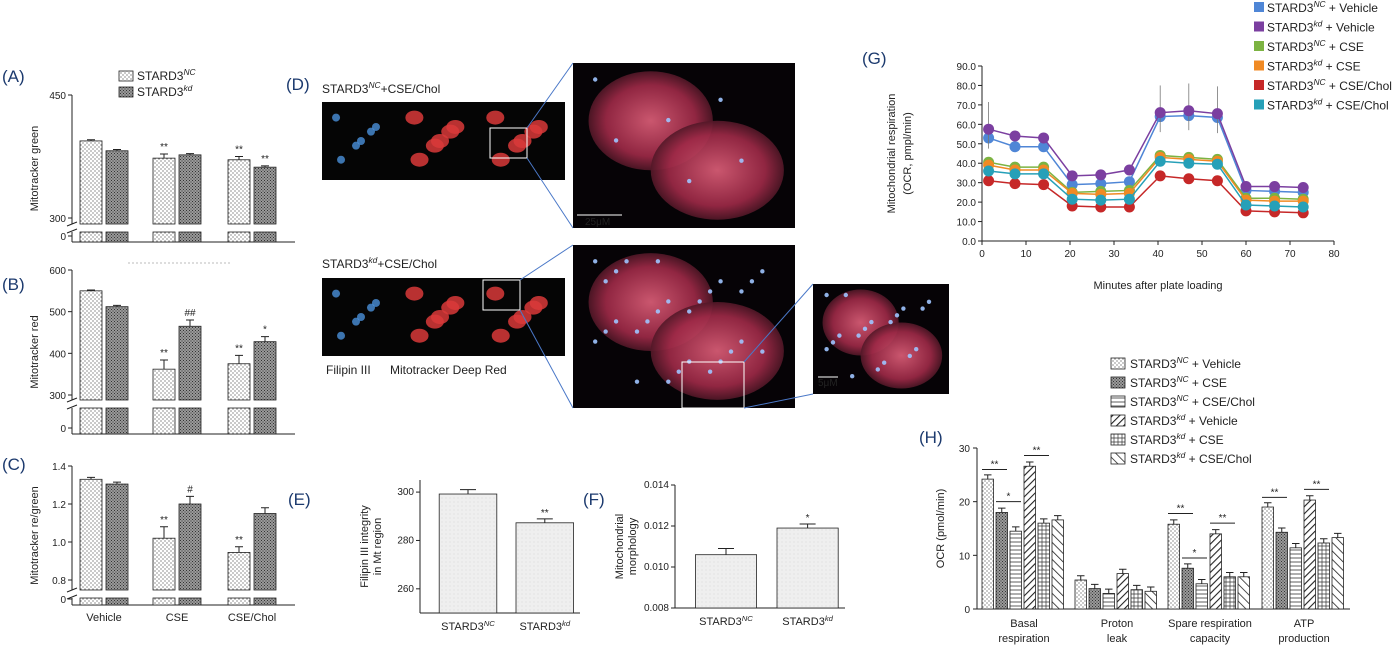 This screenshot has height=646, width=1400. What do you see at coordinates (1117, 624) in the screenshot?
I see `x-tick-label-h-1-1: Proton` at bounding box center [1117, 624].